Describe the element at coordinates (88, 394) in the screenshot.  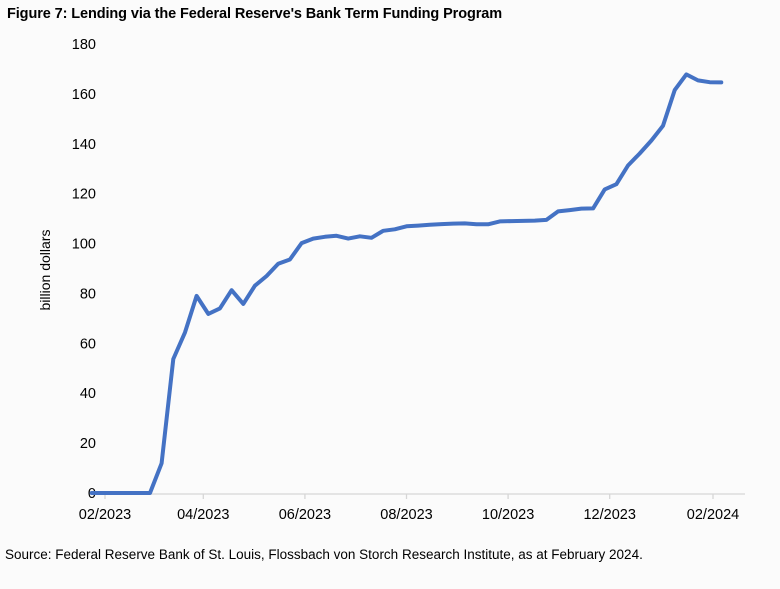
I see `y-axis-tick-label: 40` at that location.